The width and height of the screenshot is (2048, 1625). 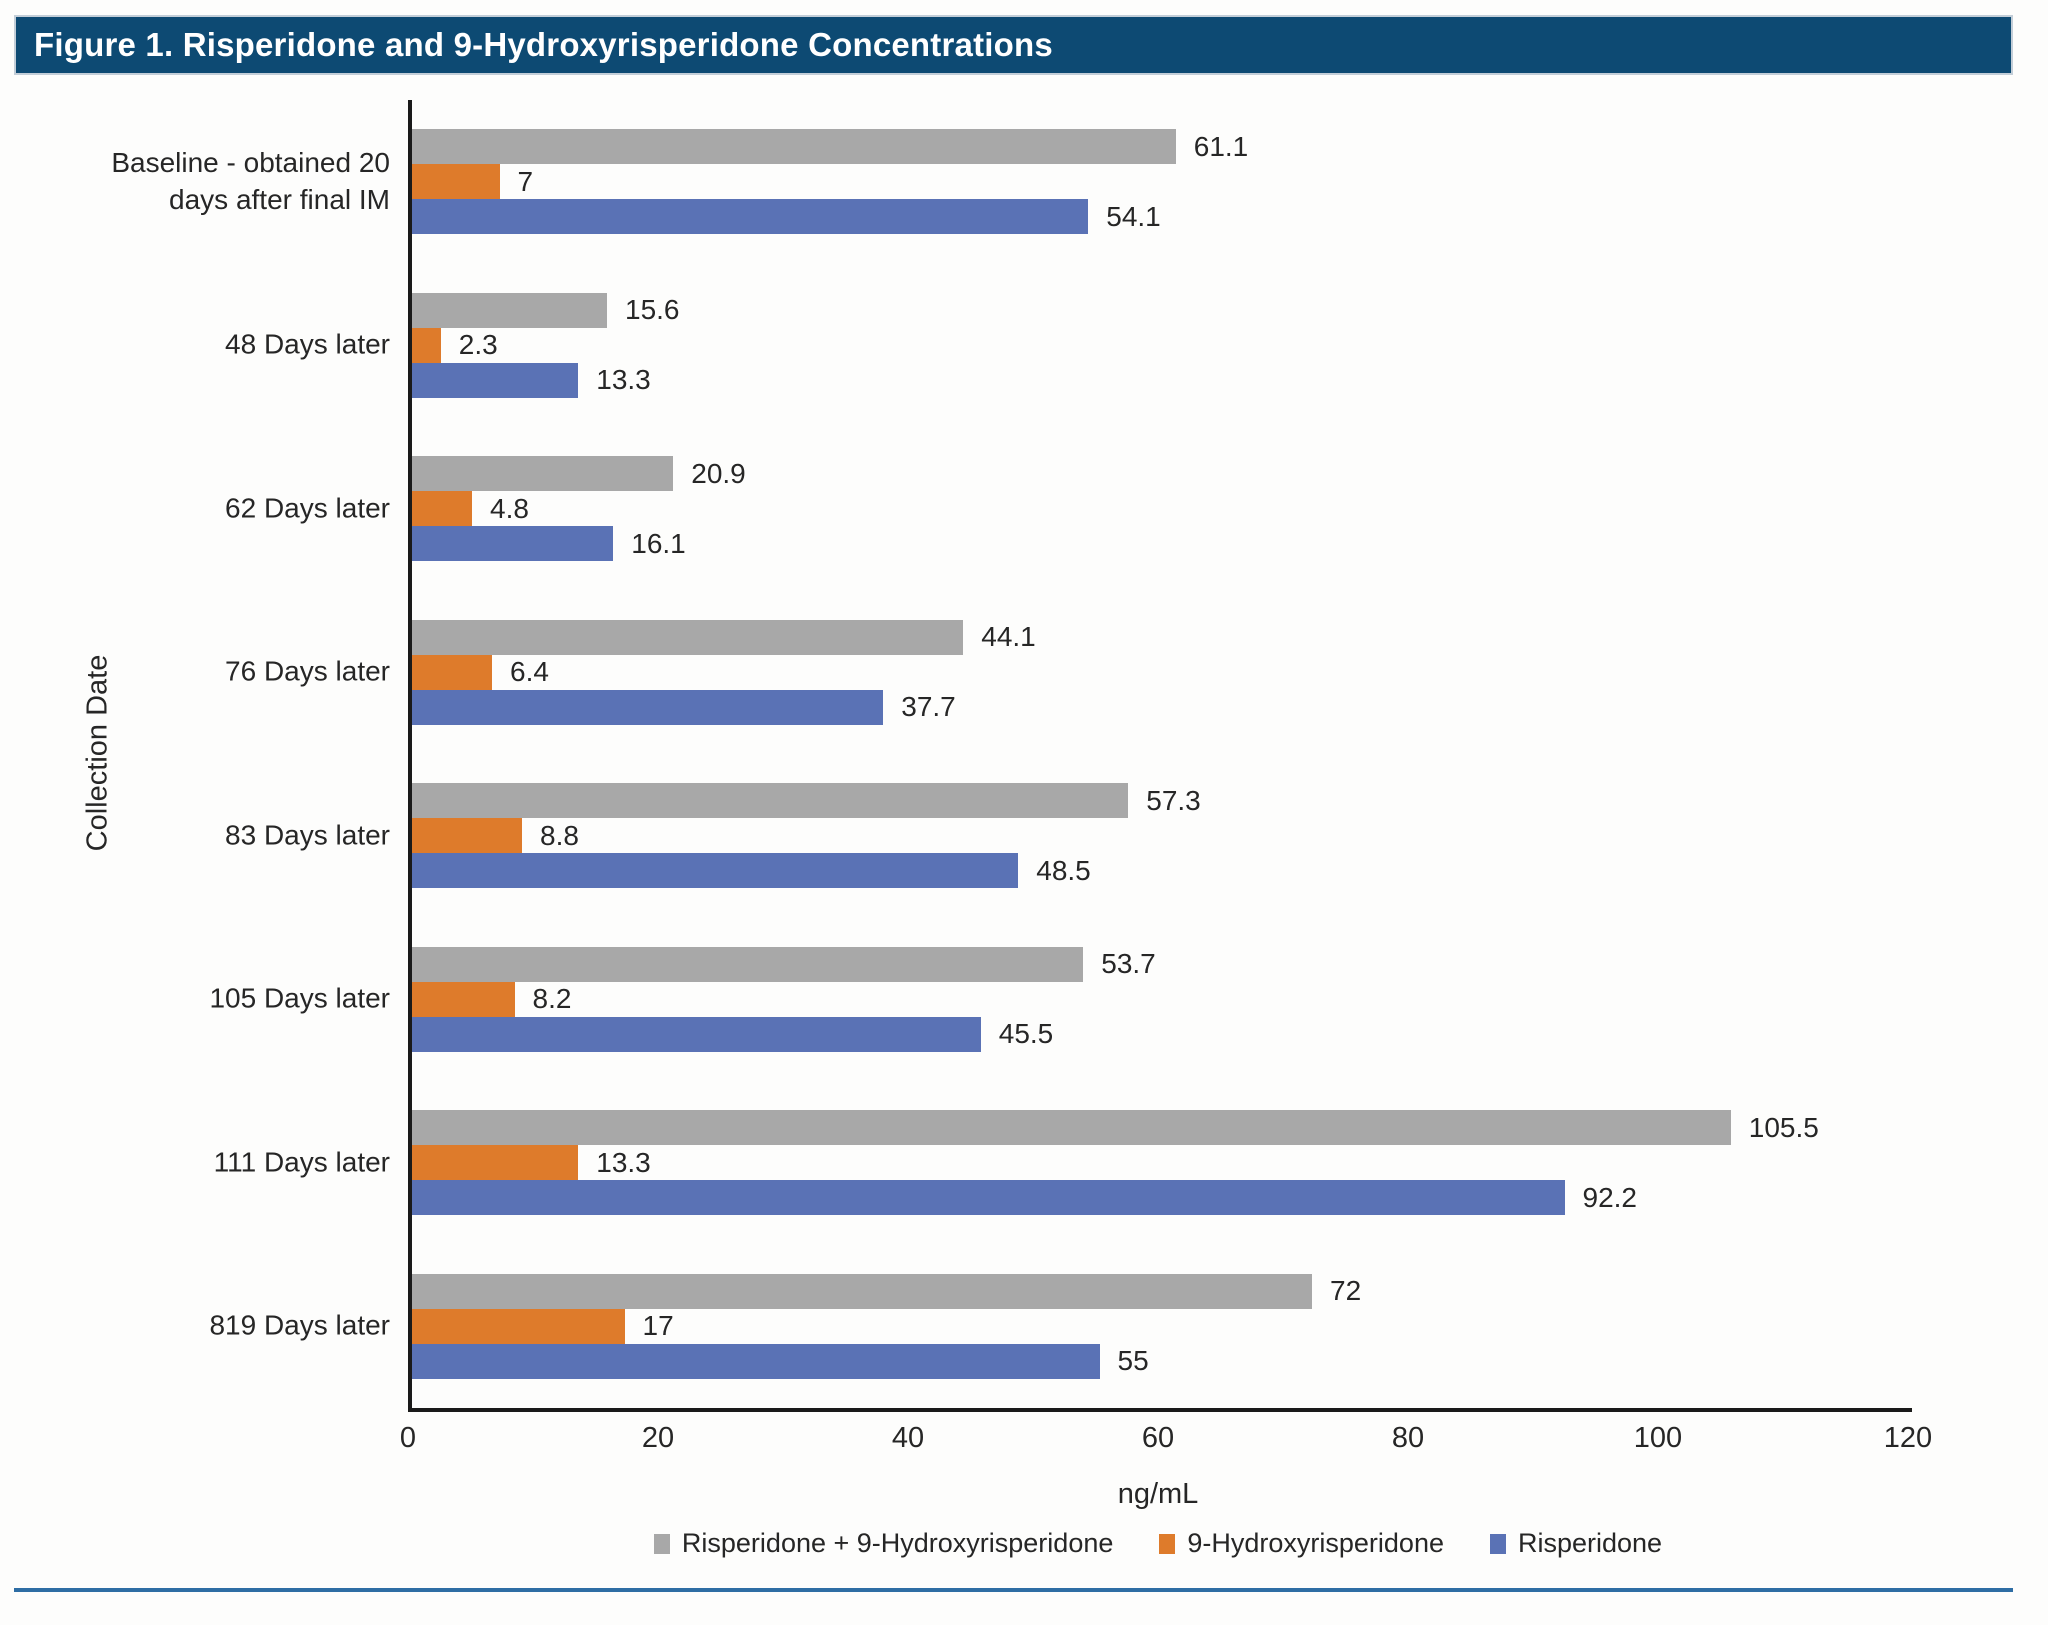 I want to click on bar-group: 15.6 2.3 13.3, so click(x=1162, y=346).